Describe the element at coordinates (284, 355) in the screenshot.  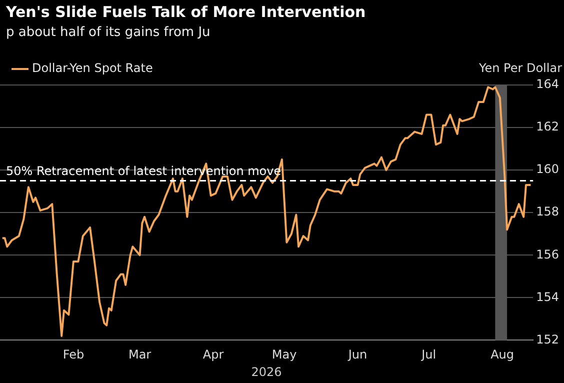
I see `x-tick-label: May` at that location.